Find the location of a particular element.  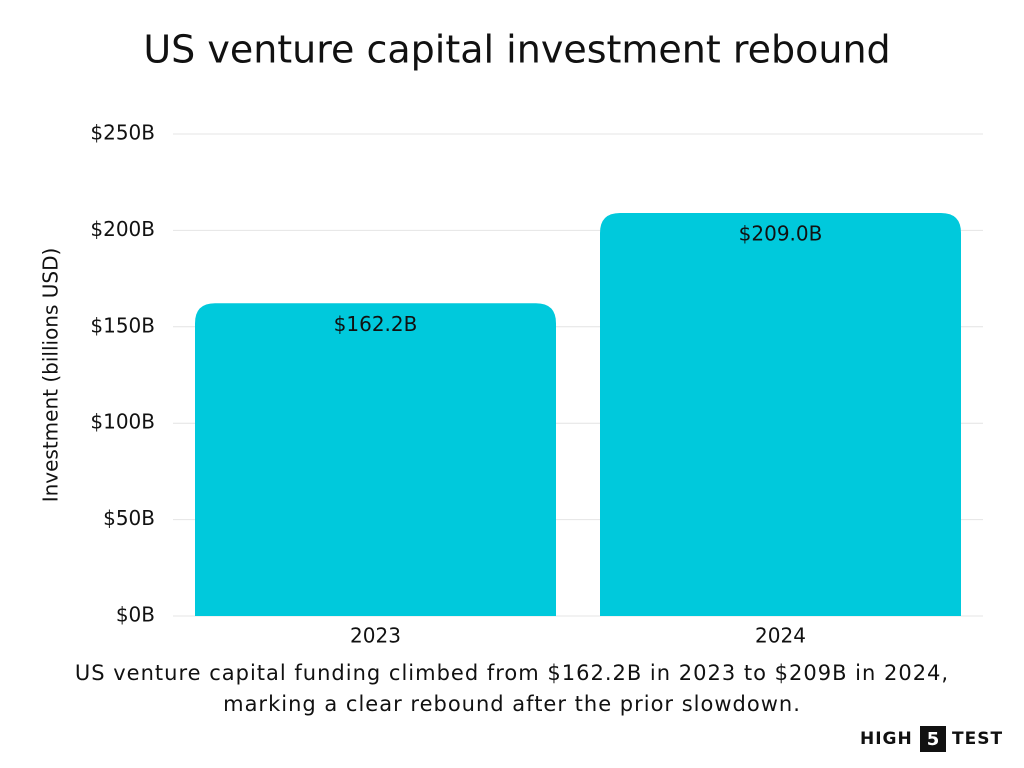

x-tick-label: 2023 is located at coordinates (375, 636).